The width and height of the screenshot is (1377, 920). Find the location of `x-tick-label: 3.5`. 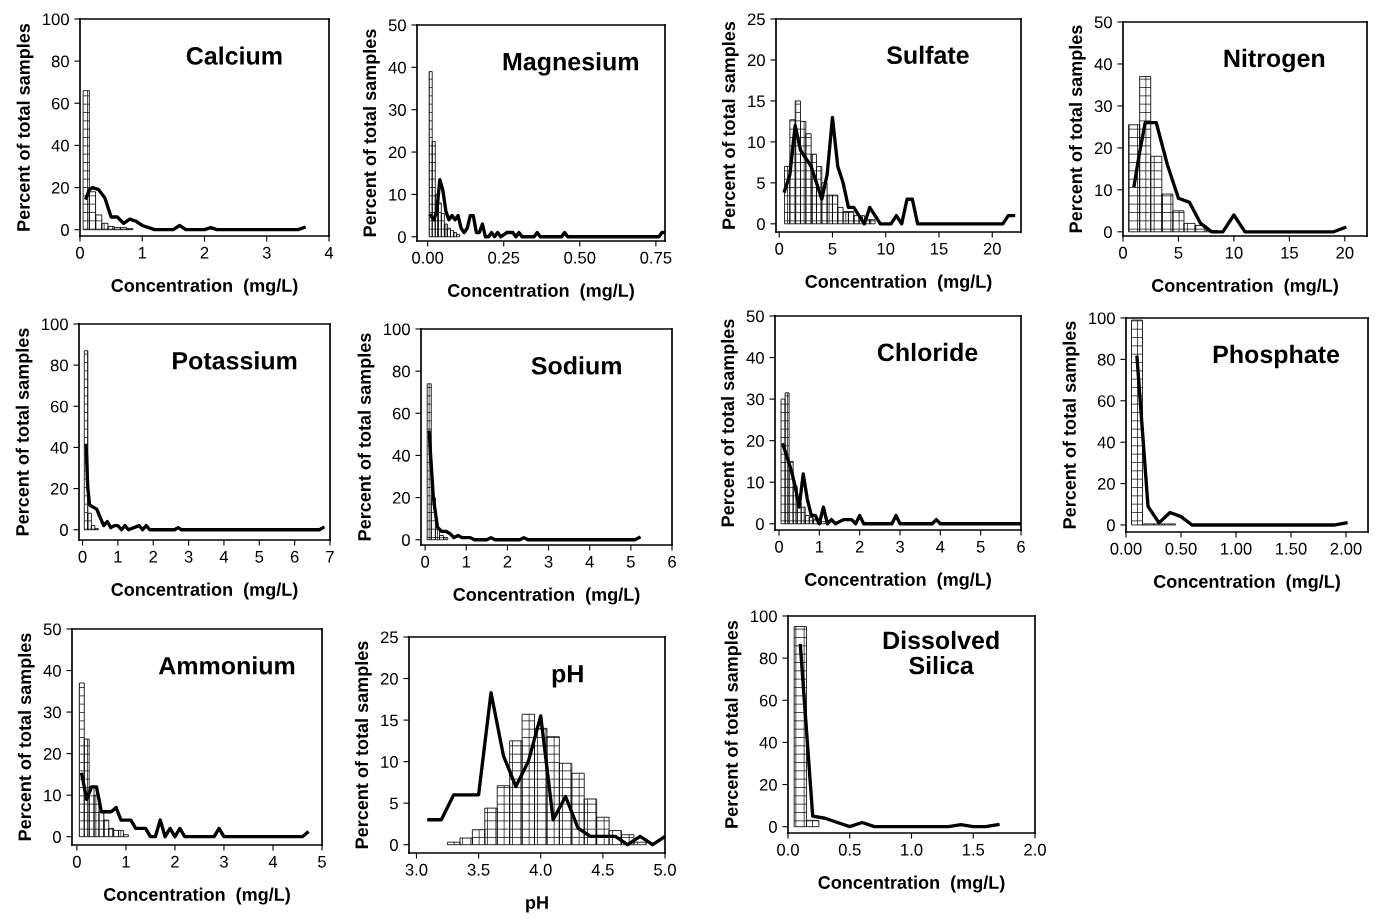

x-tick-label: 3.5 is located at coordinates (478, 869).